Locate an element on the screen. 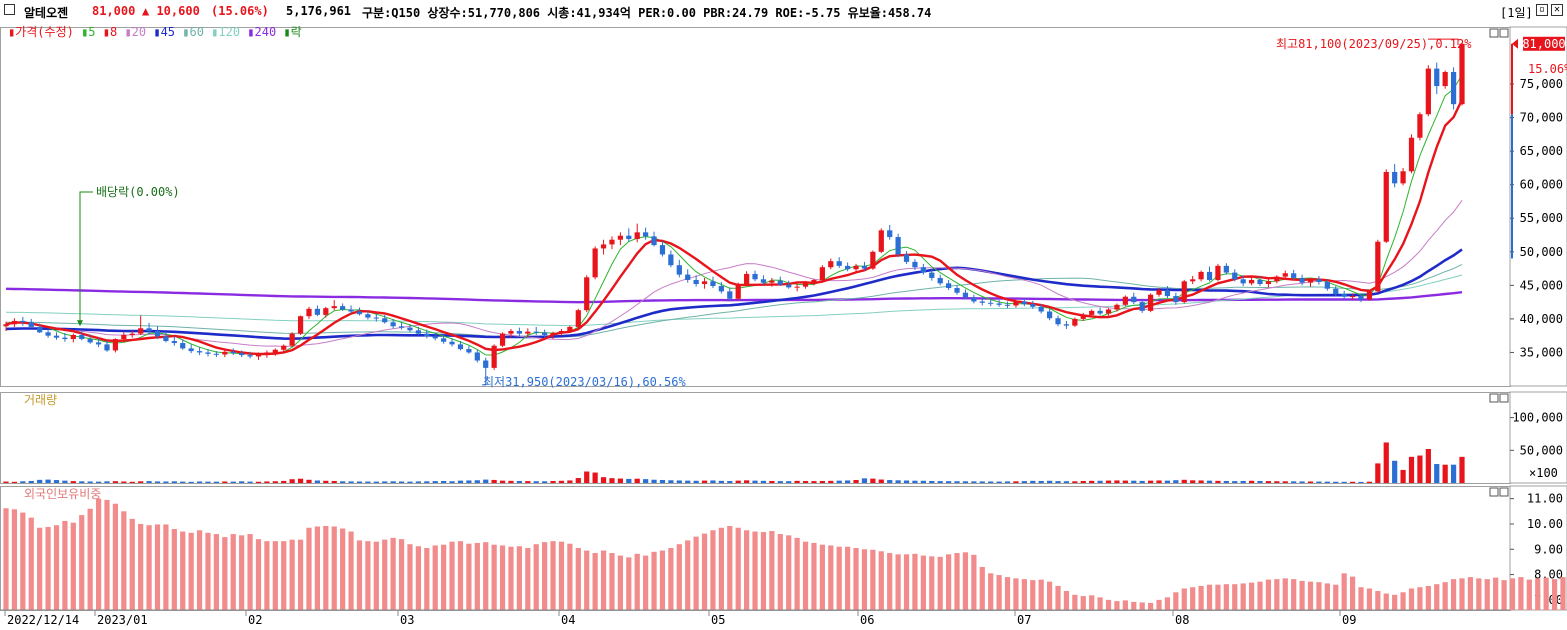 Image resolution: width=1567 pixels, height=630 pixels. legend-item: ▮가격(수정) is located at coordinates (41, 32).